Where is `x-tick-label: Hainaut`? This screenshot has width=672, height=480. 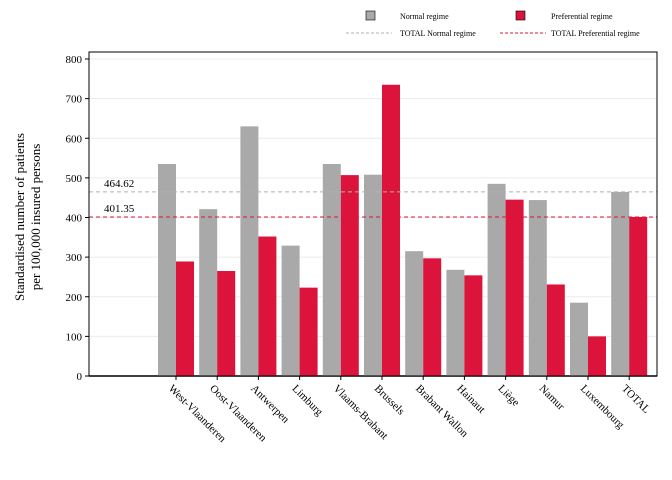 x-tick-label: Hainaut is located at coordinates (470, 399).